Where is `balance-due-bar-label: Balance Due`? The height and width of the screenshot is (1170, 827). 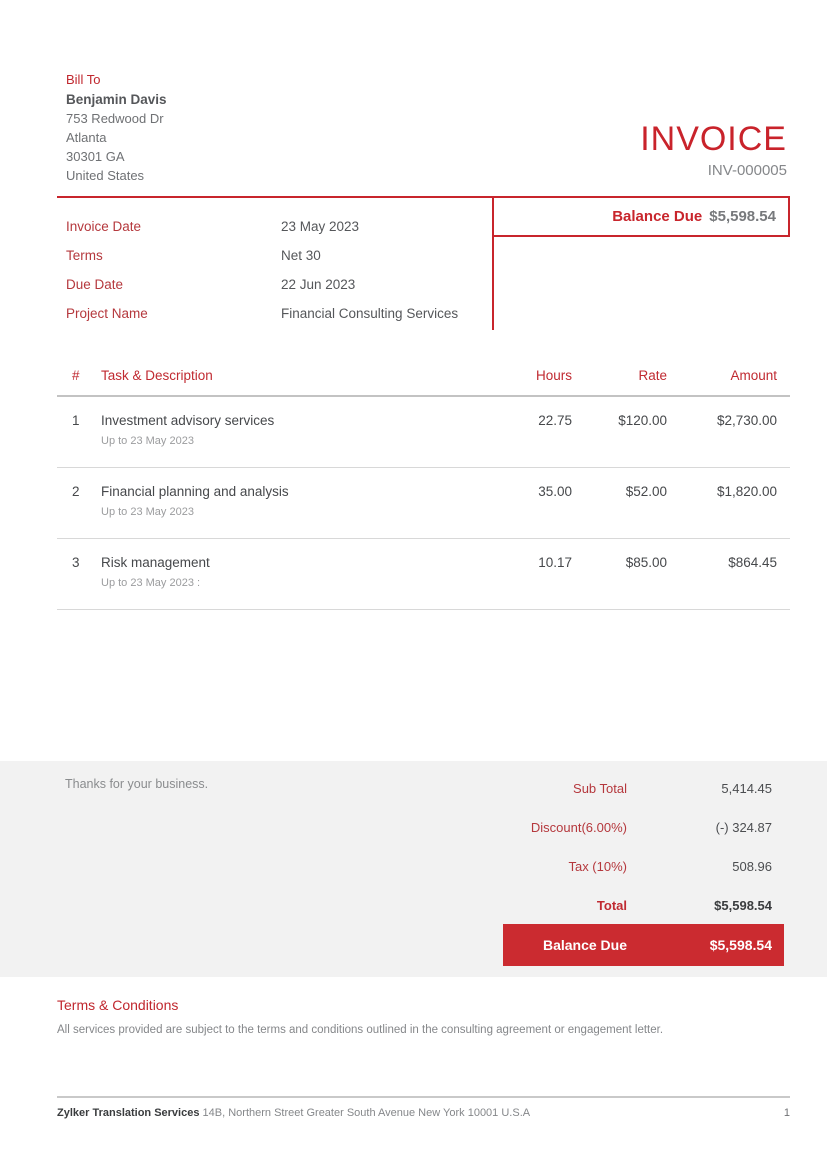
balance-due-bar-label: Balance Due is located at coordinates (584, 945).